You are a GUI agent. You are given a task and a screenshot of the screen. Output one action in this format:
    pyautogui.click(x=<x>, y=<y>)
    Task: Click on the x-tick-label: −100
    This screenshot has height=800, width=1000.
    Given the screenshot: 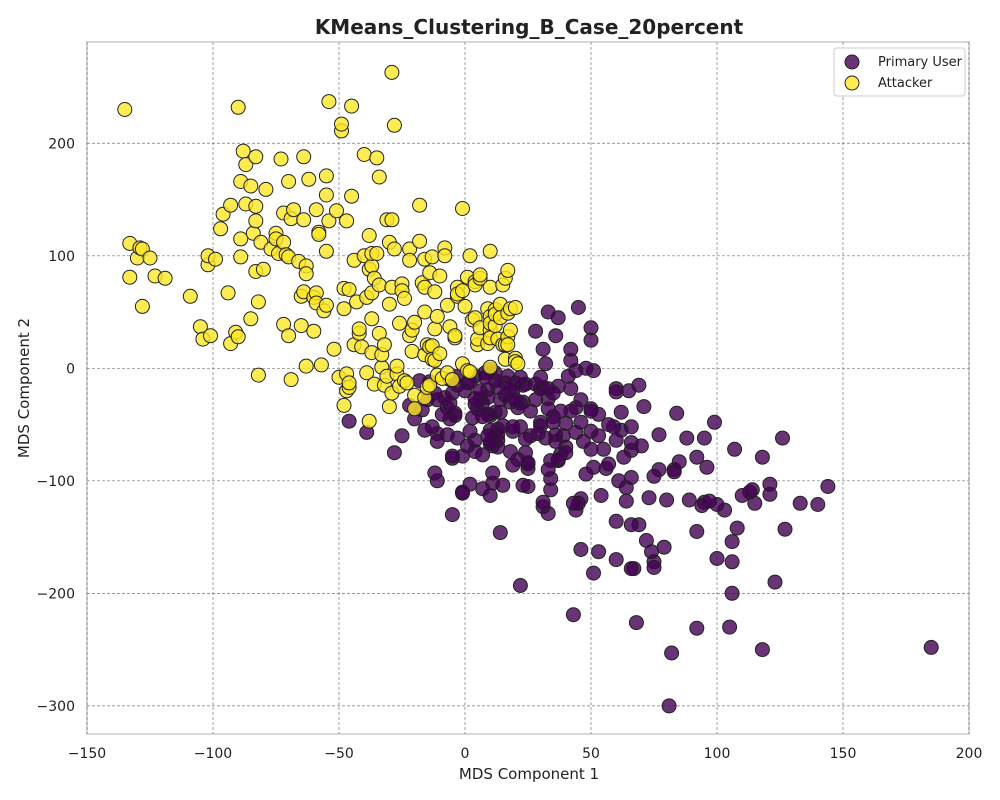 What is the action you would take?
    pyautogui.click(x=213, y=754)
    